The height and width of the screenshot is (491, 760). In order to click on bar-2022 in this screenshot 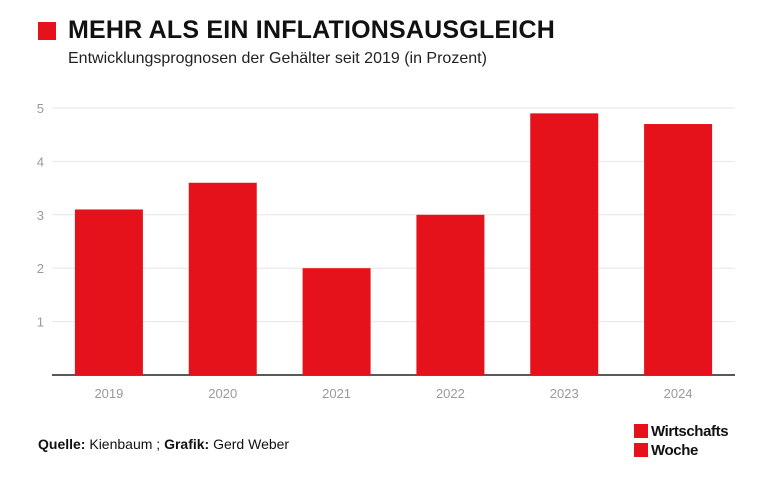, I will do `click(450, 294)`.